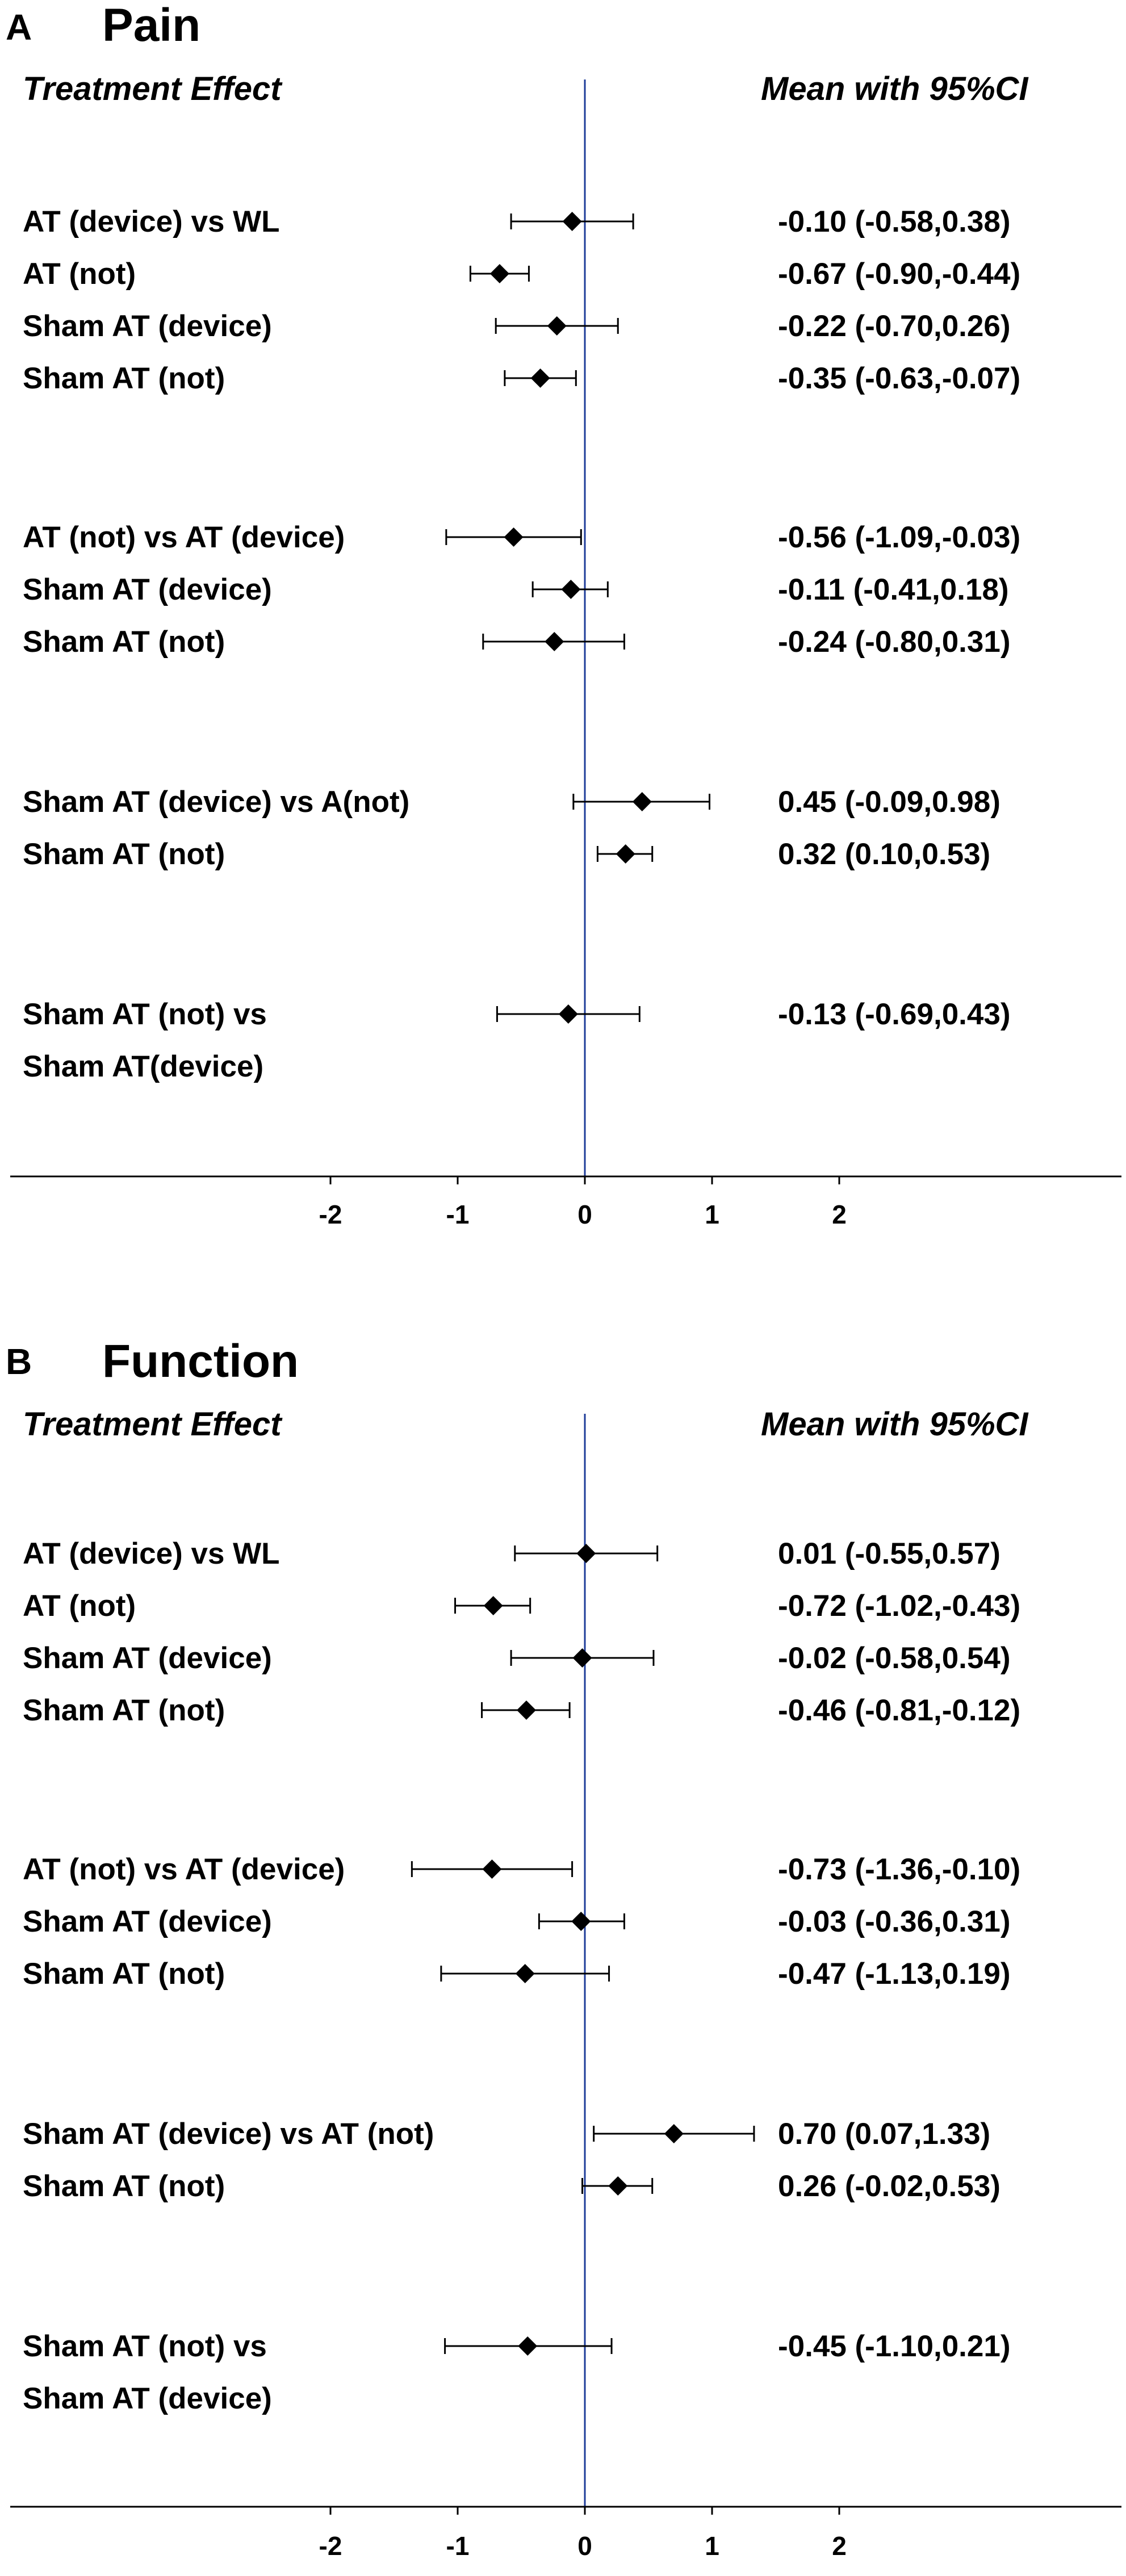 This screenshot has height=2576, width=1126. Describe the element at coordinates (894, 642) in the screenshot. I see `mean-ci-value: -0.24 (-0.80,0.31)` at that location.